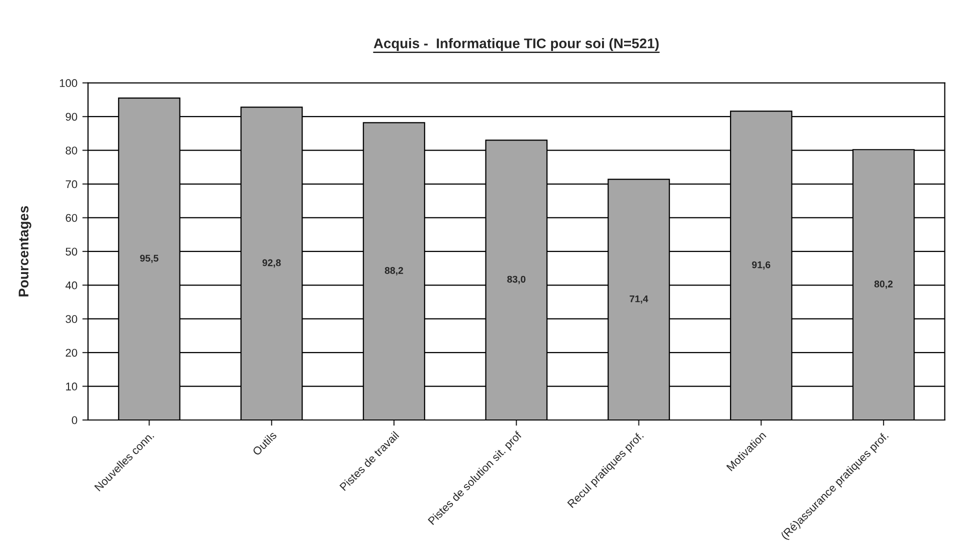 Image resolution: width=978 pixels, height=560 pixels. I want to click on y-tick-label: 70, so click(72, 184).